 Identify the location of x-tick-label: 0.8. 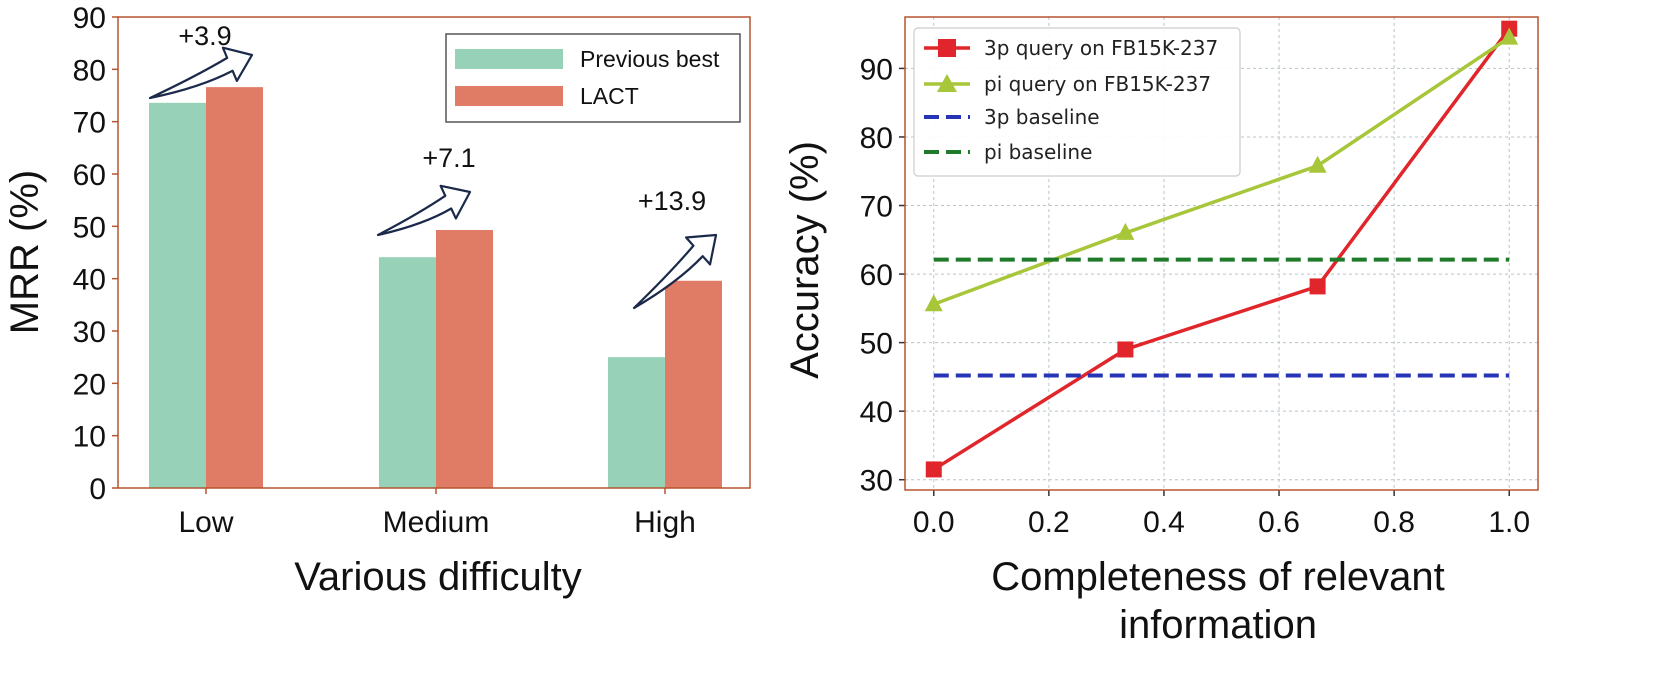
(1394, 522).